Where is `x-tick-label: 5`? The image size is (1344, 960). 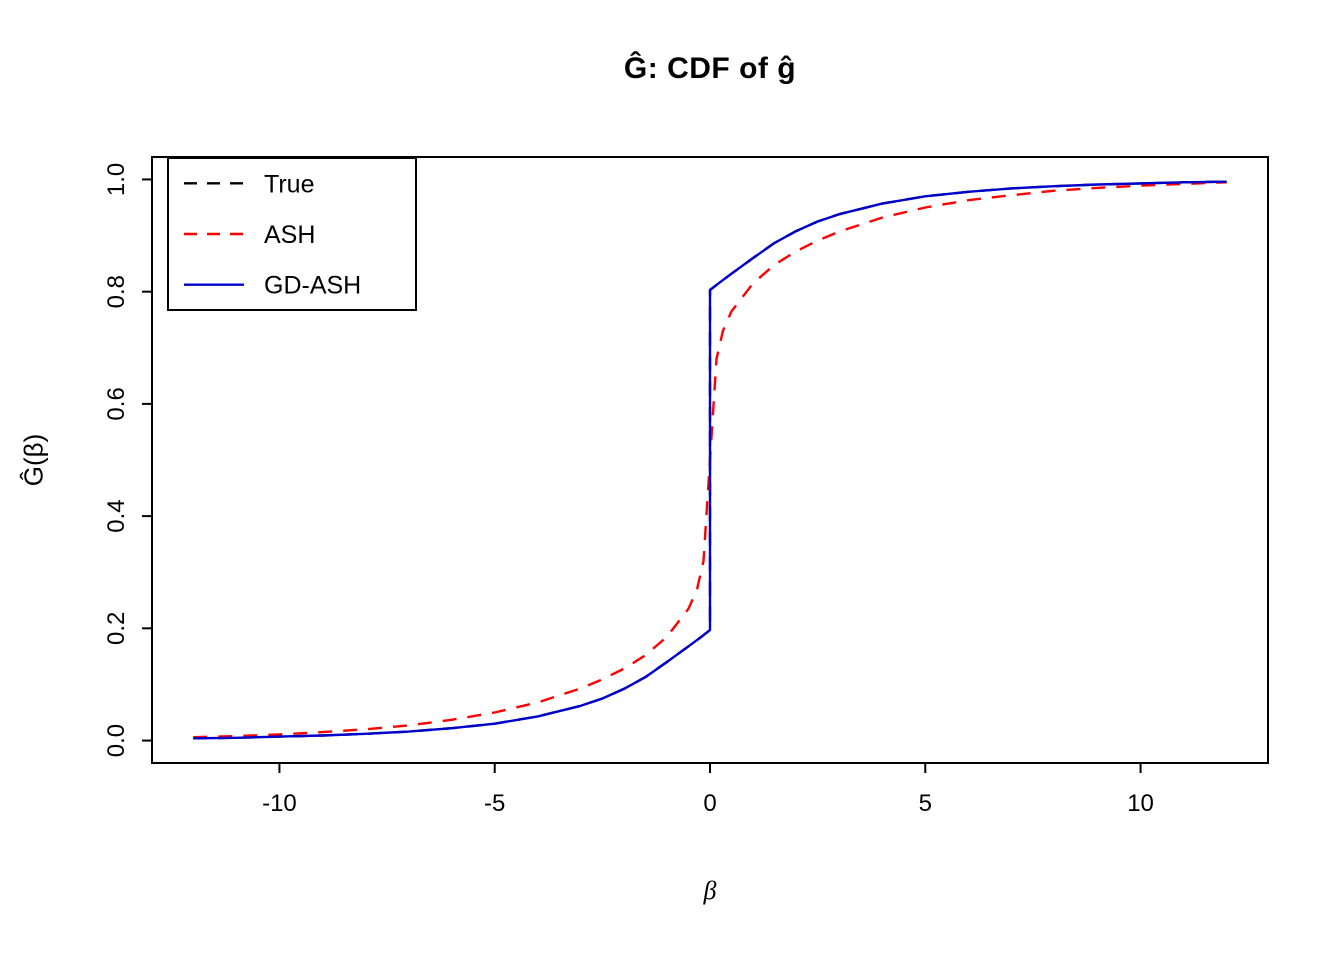
x-tick-label: 5 is located at coordinates (925, 803).